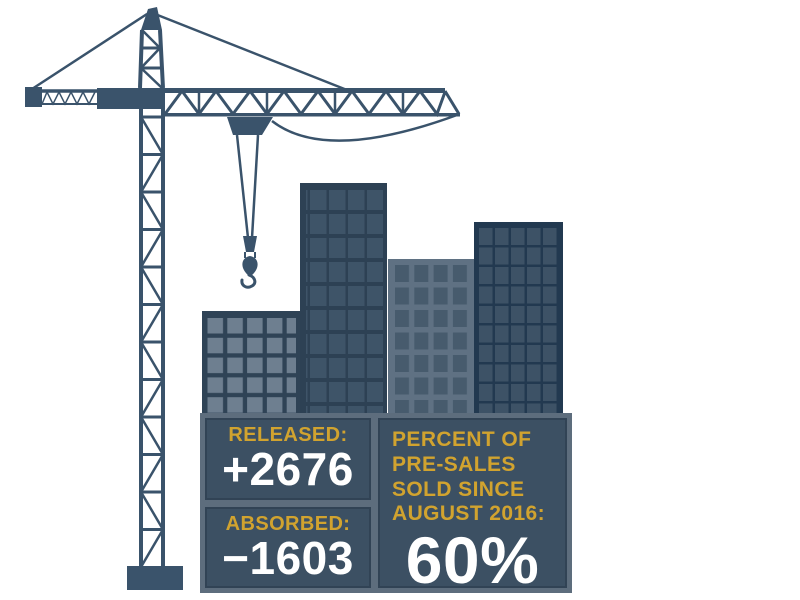 The width and height of the screenshot is (800, 600). I want to click on building-2-windows, so click(344, 301).